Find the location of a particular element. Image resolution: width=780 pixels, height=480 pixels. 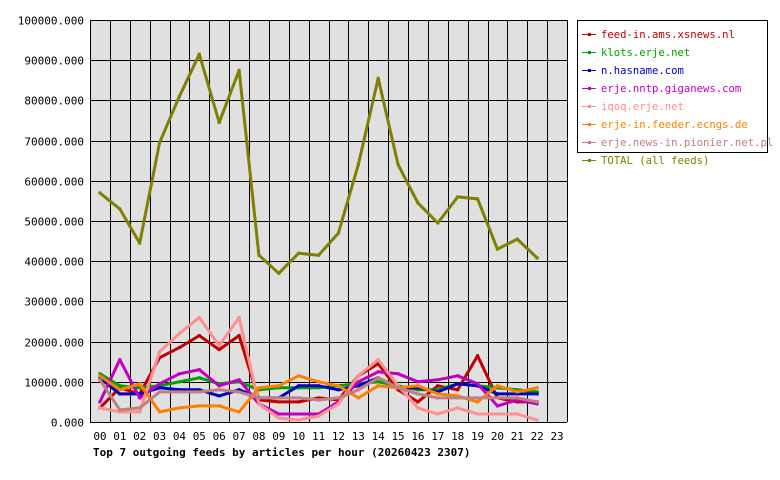

x-tick-label: 19 is located at coordinates (477, 436).